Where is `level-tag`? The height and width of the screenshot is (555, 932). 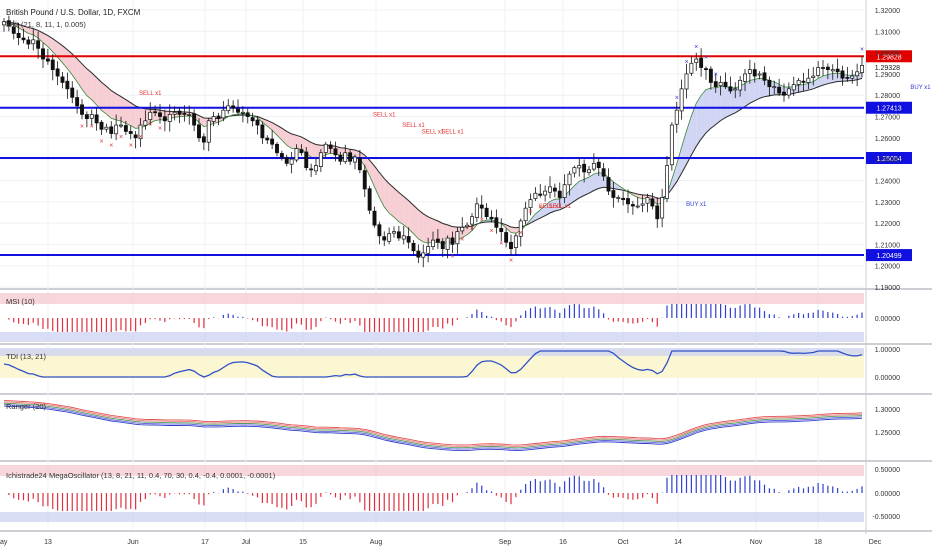
level-tag is located at coordinates (889, 158).